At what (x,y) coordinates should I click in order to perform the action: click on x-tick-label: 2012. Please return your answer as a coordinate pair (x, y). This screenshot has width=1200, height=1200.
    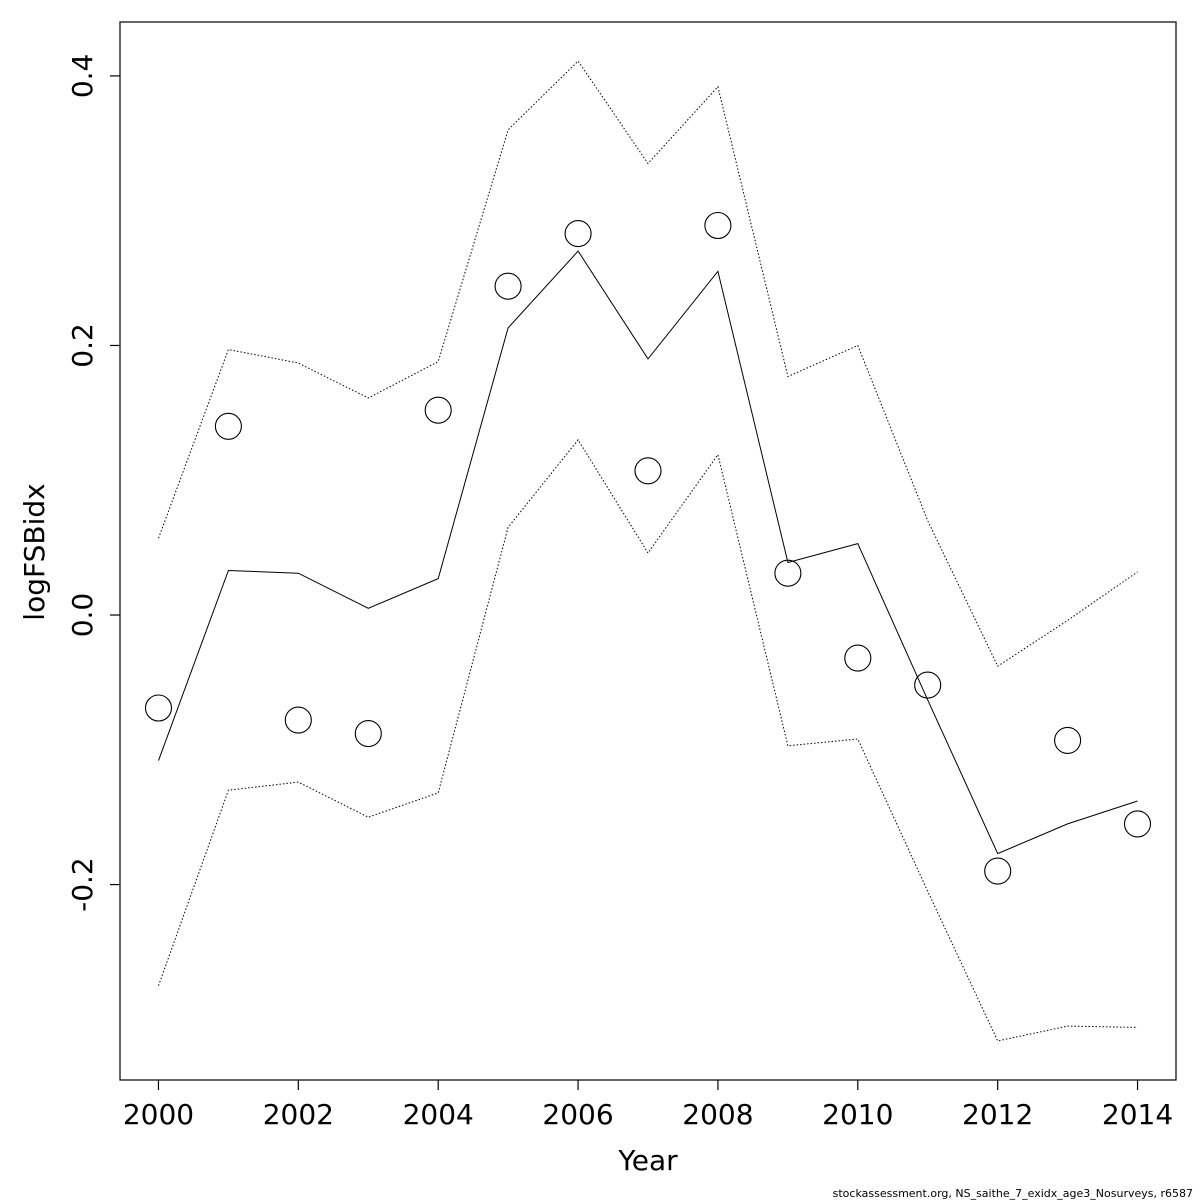
    Looking at the image, I should click on (997, 1114).